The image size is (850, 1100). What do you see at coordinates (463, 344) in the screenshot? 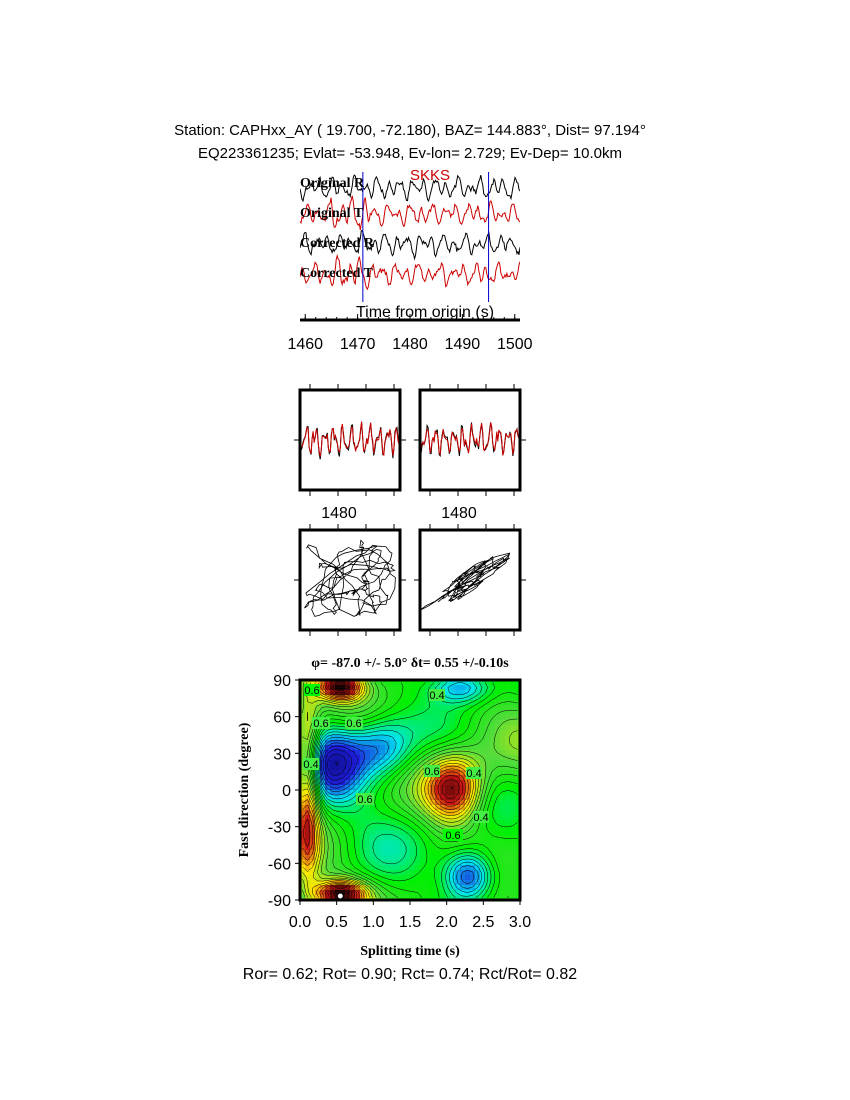
I see `tick-label: 1490` at bounding box center [463, 344].